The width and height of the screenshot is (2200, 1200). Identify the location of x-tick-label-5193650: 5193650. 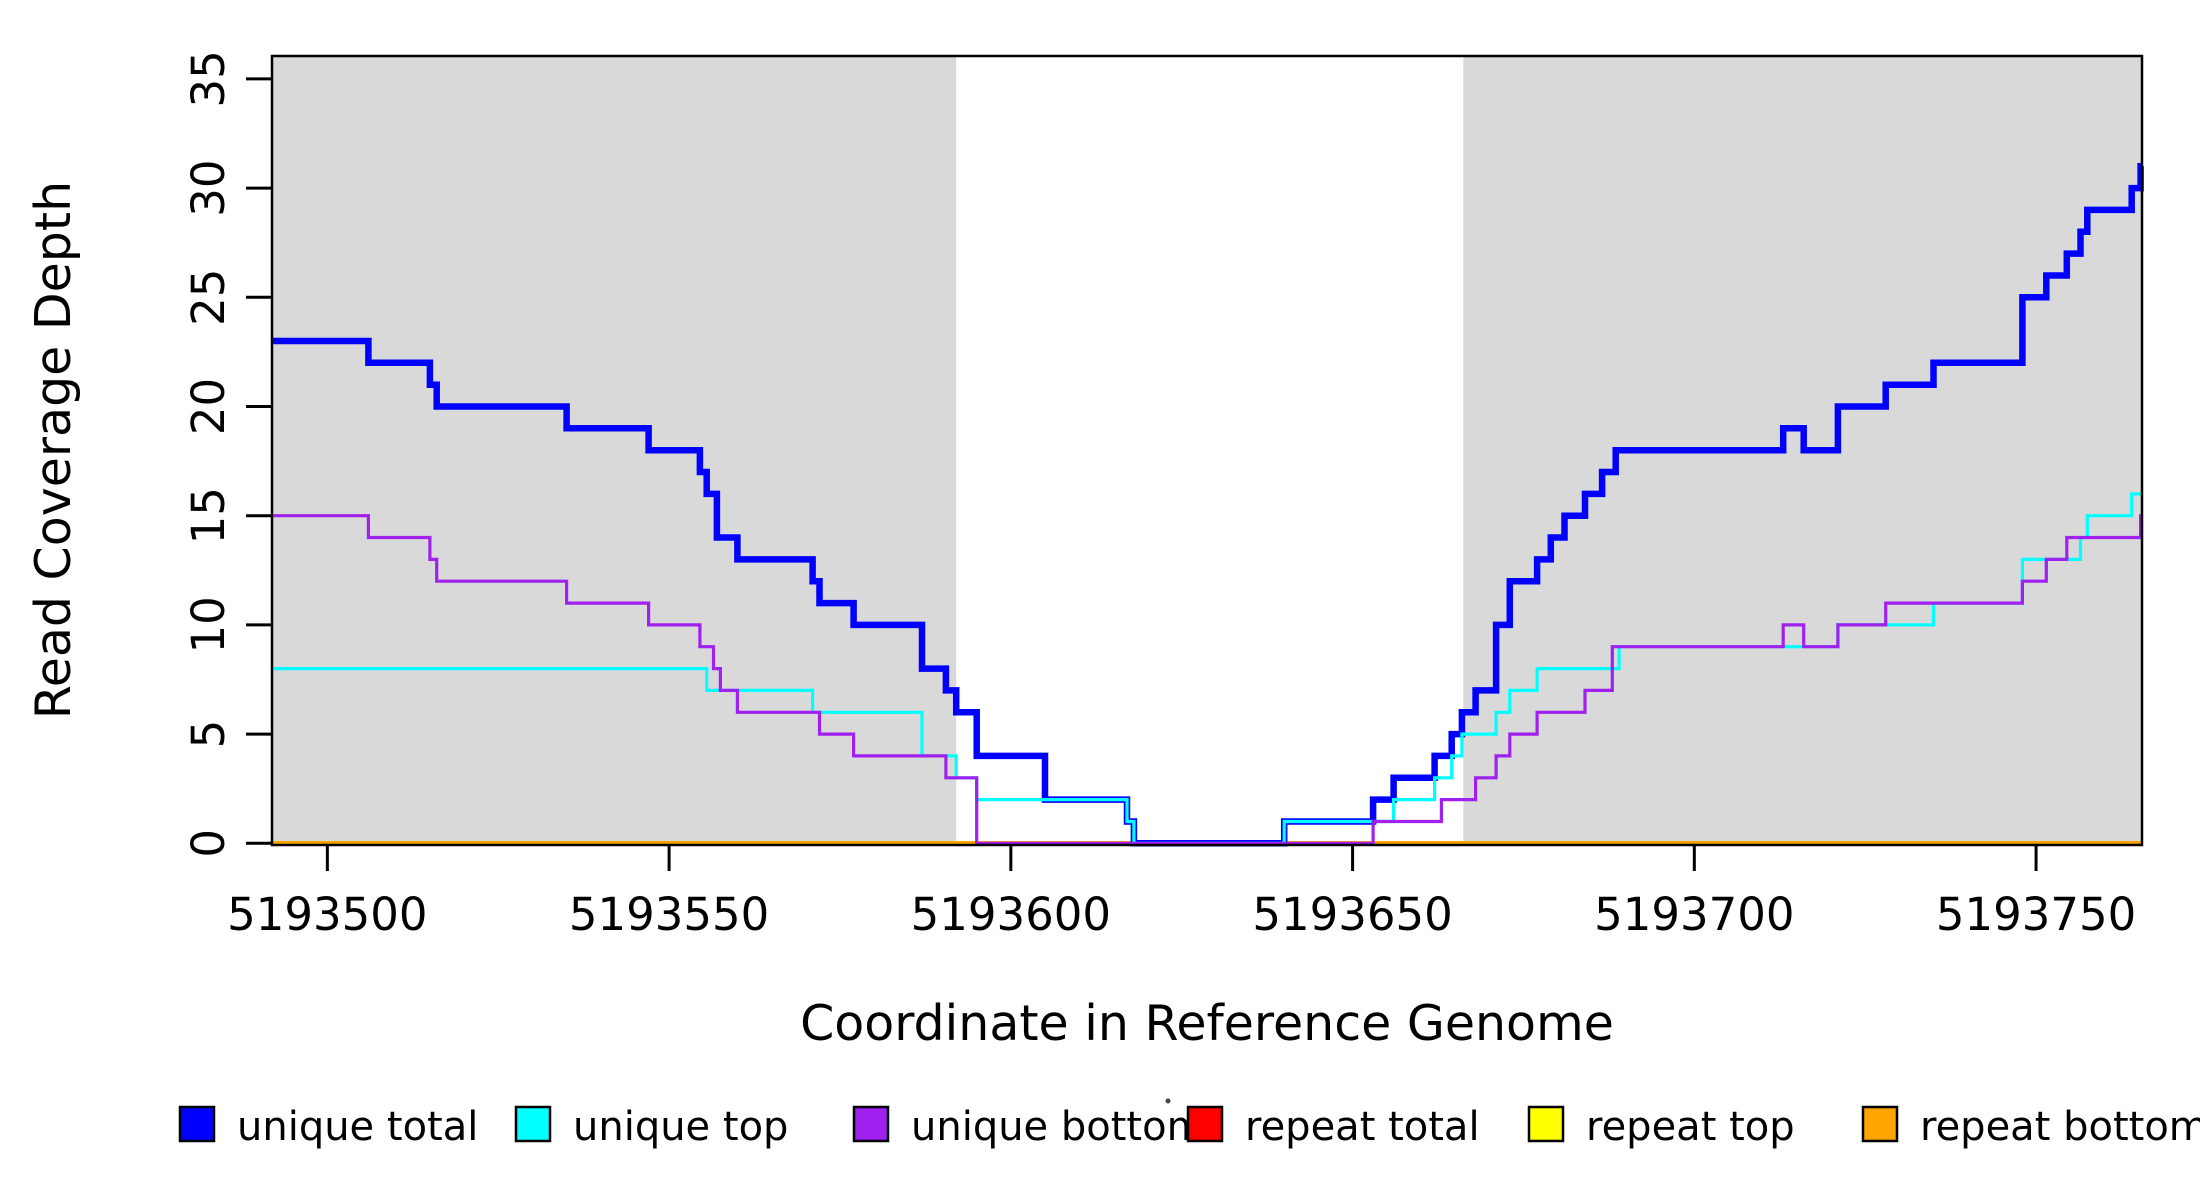
(1352, 914).